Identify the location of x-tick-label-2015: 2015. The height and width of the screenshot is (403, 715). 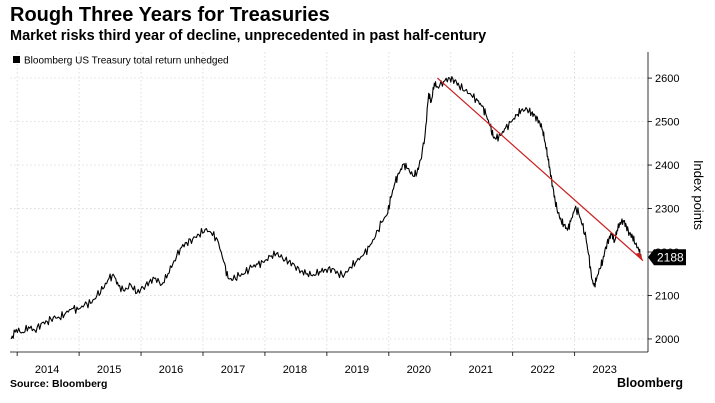
(109, 370).